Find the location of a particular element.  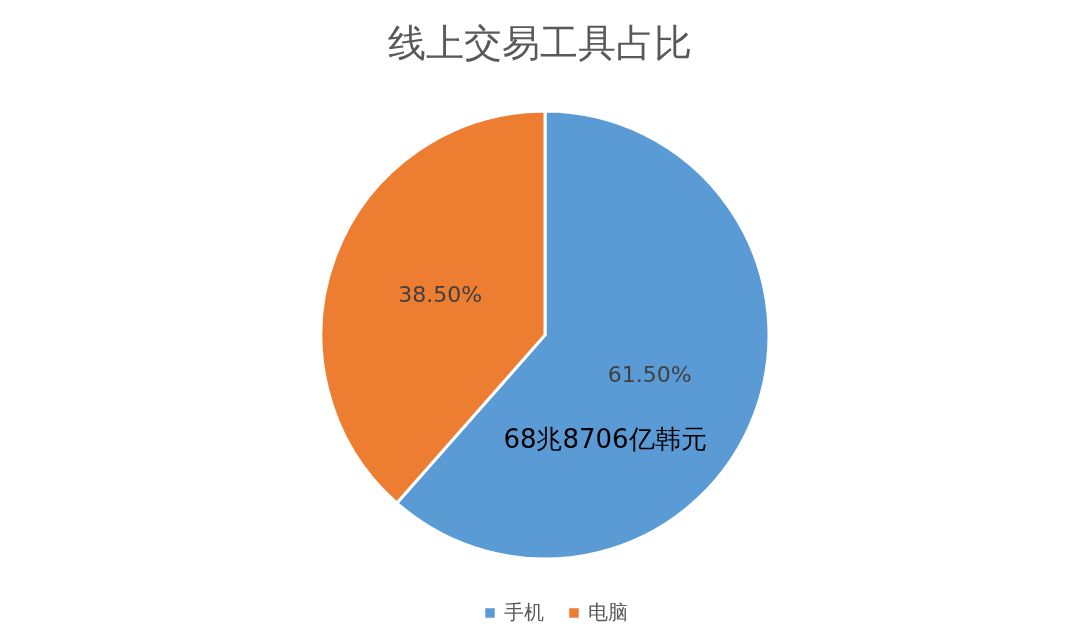

legend-label: 电脑 is located at coordinates (608, 612).